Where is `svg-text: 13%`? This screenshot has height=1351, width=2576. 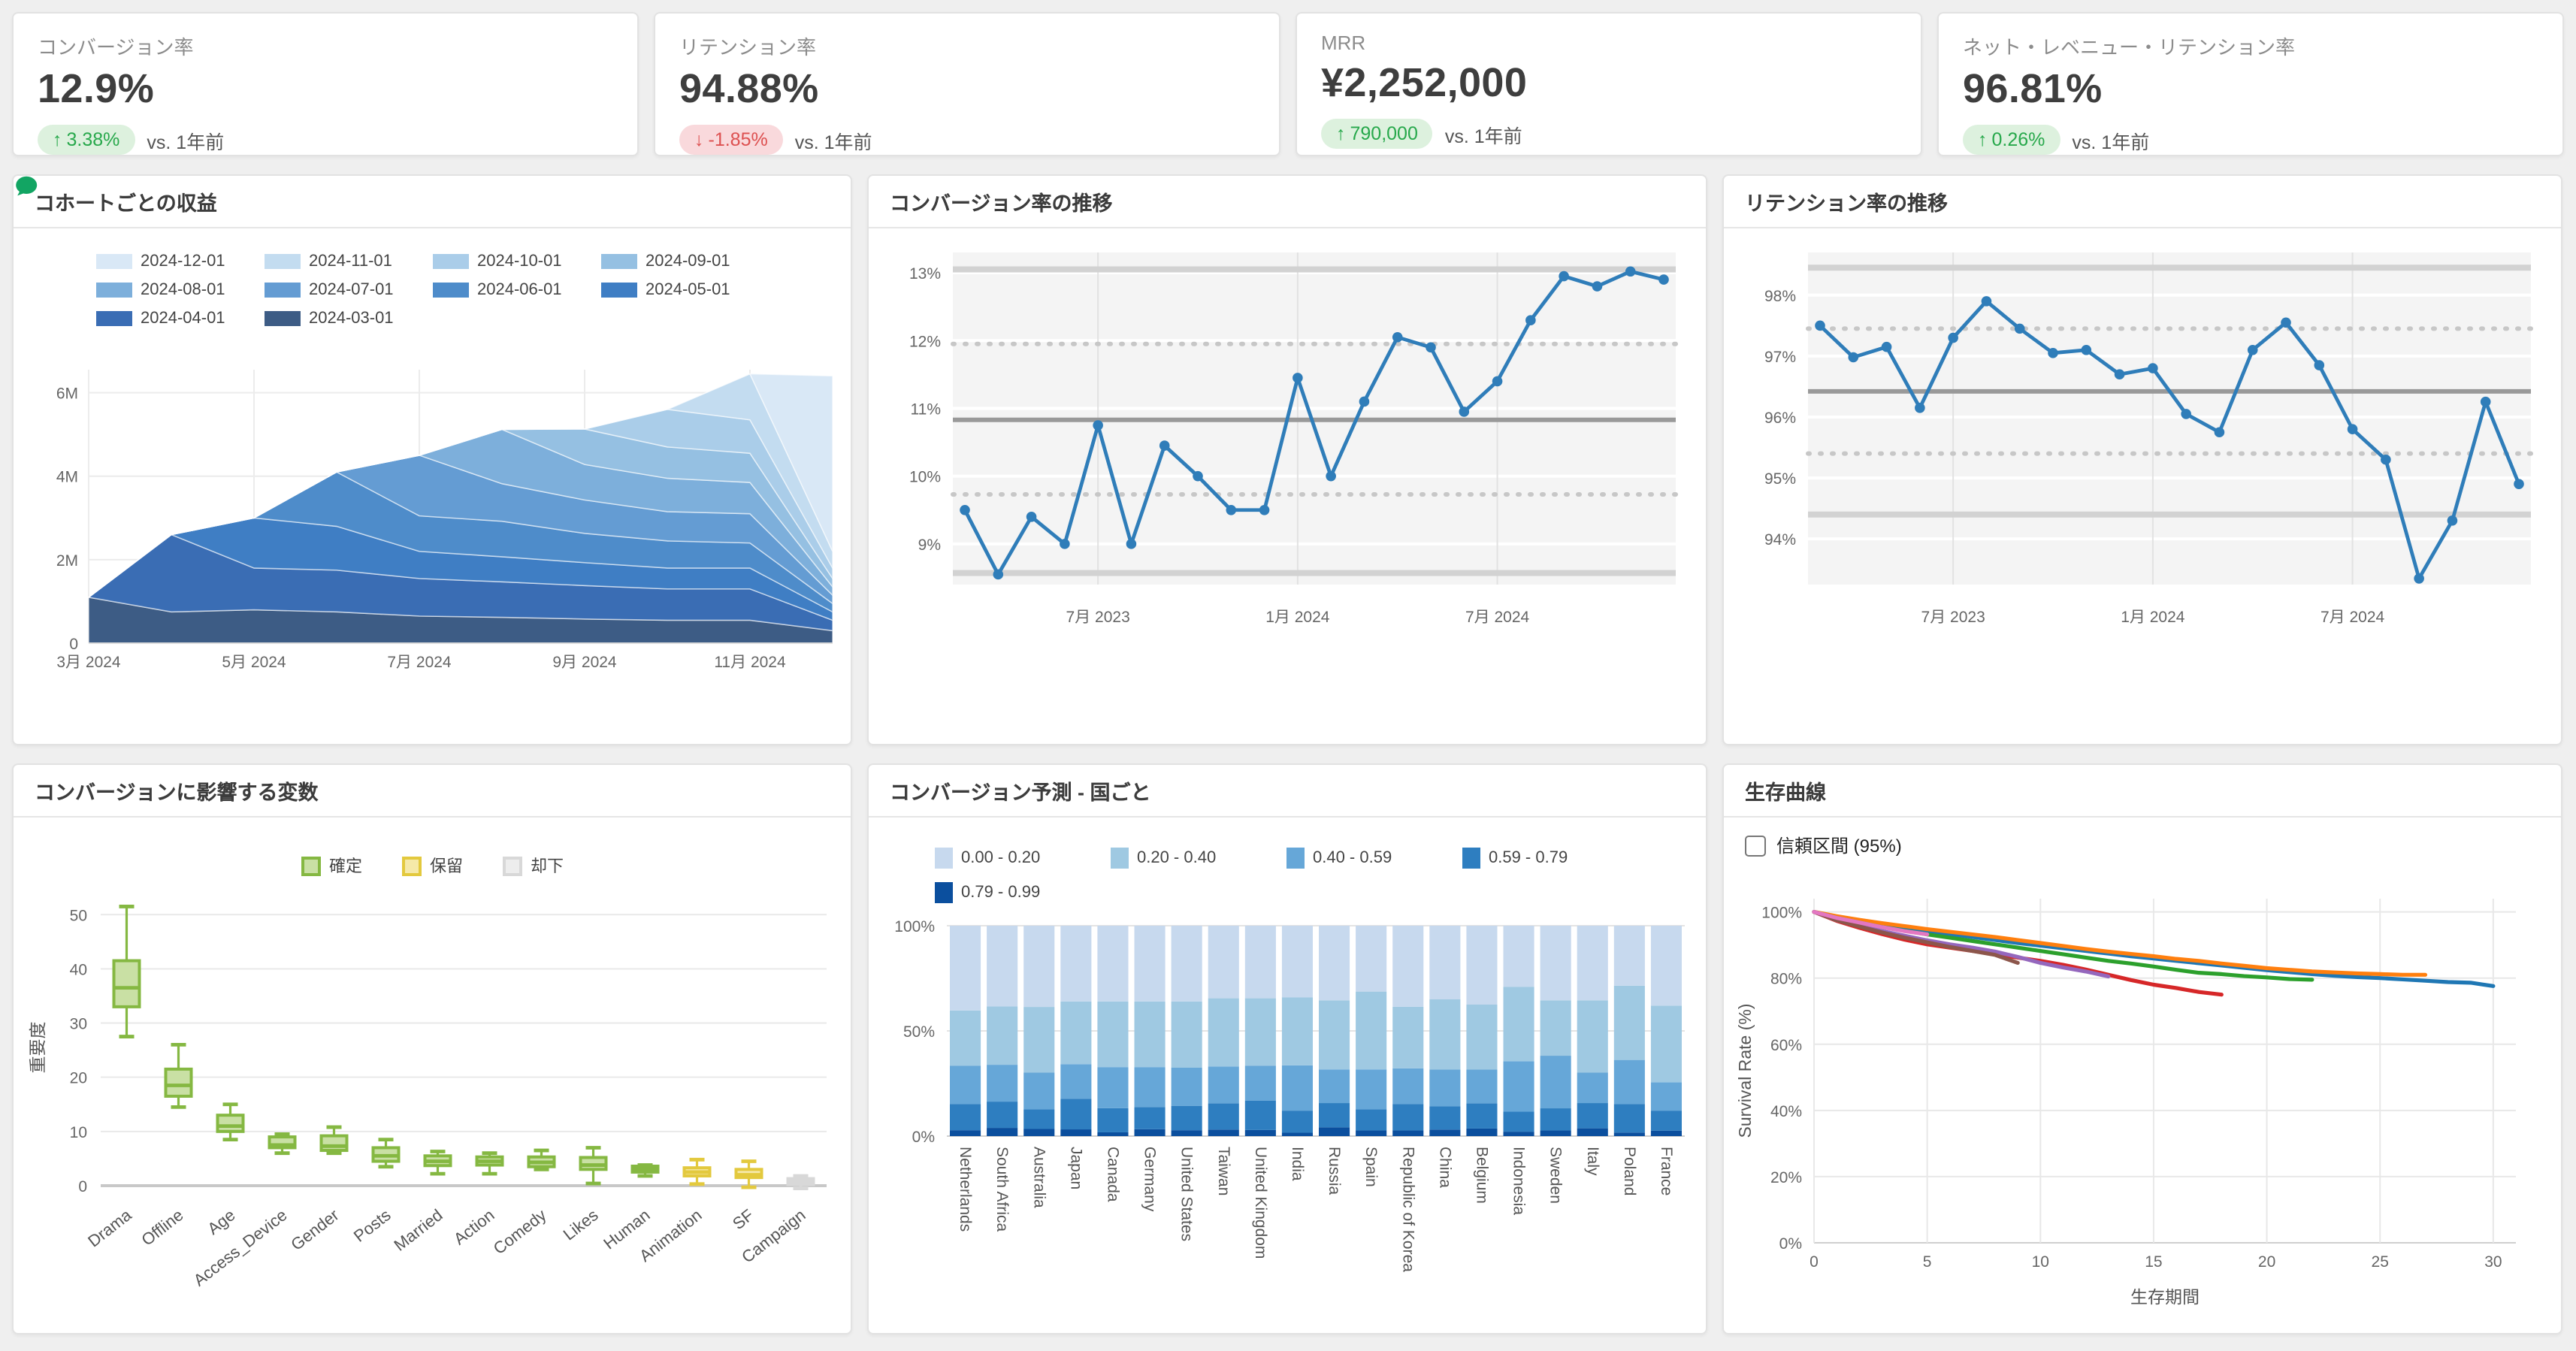 svg-text: 13% is located at coordinates (925, 274).